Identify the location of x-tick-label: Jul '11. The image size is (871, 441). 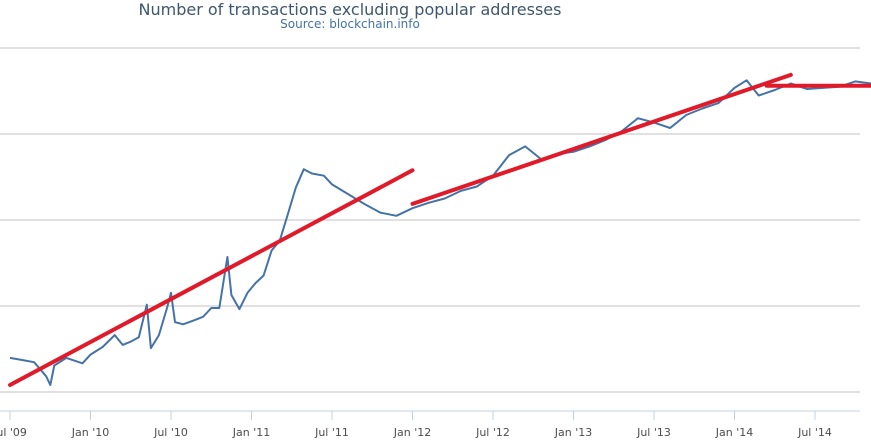
(331, 432).